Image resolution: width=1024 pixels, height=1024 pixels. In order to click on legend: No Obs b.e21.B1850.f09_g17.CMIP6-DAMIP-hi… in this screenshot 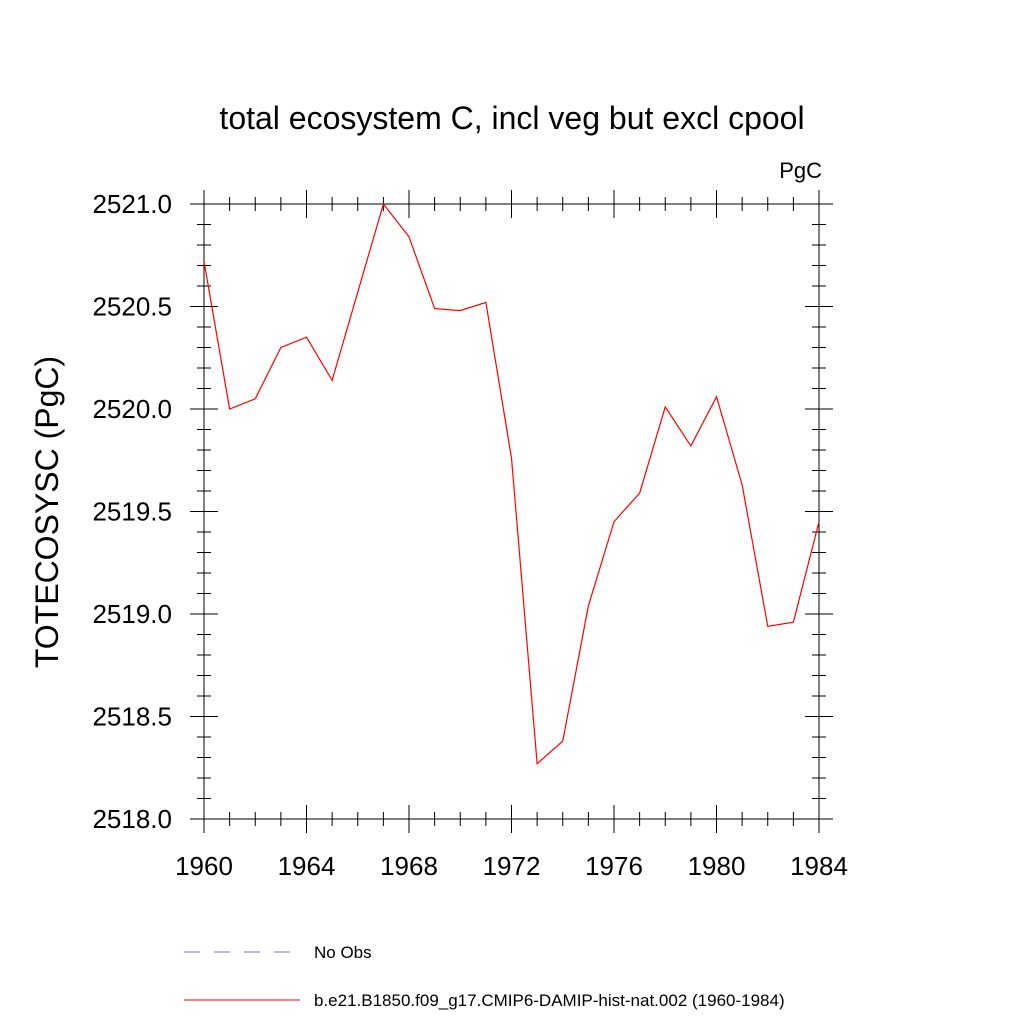, I will do `click(484, 976)`.